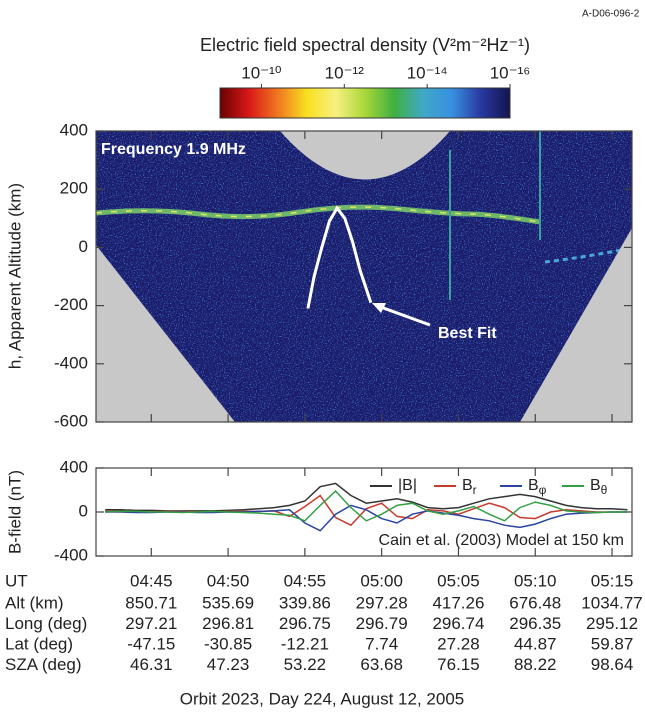 This screenshot has height=712, width=645. I want to click on x-tick-label: 05:05, so click(458, 580).